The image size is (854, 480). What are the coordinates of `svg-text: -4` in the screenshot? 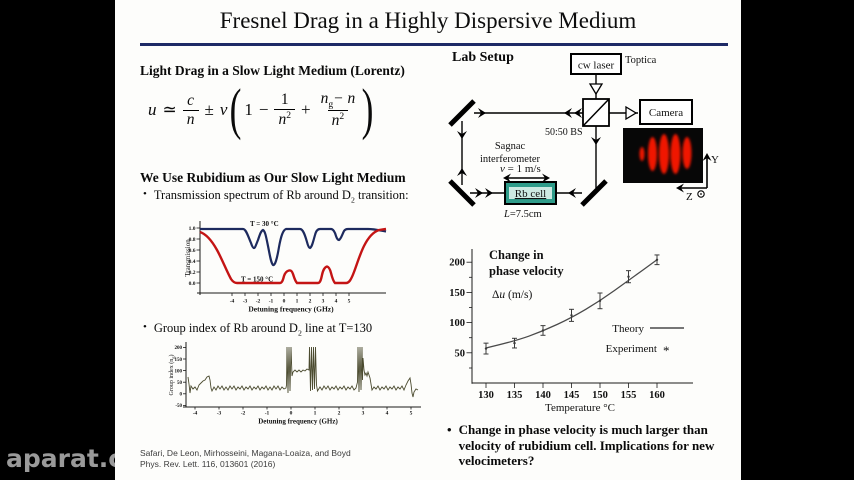 It's located at (232, 302).